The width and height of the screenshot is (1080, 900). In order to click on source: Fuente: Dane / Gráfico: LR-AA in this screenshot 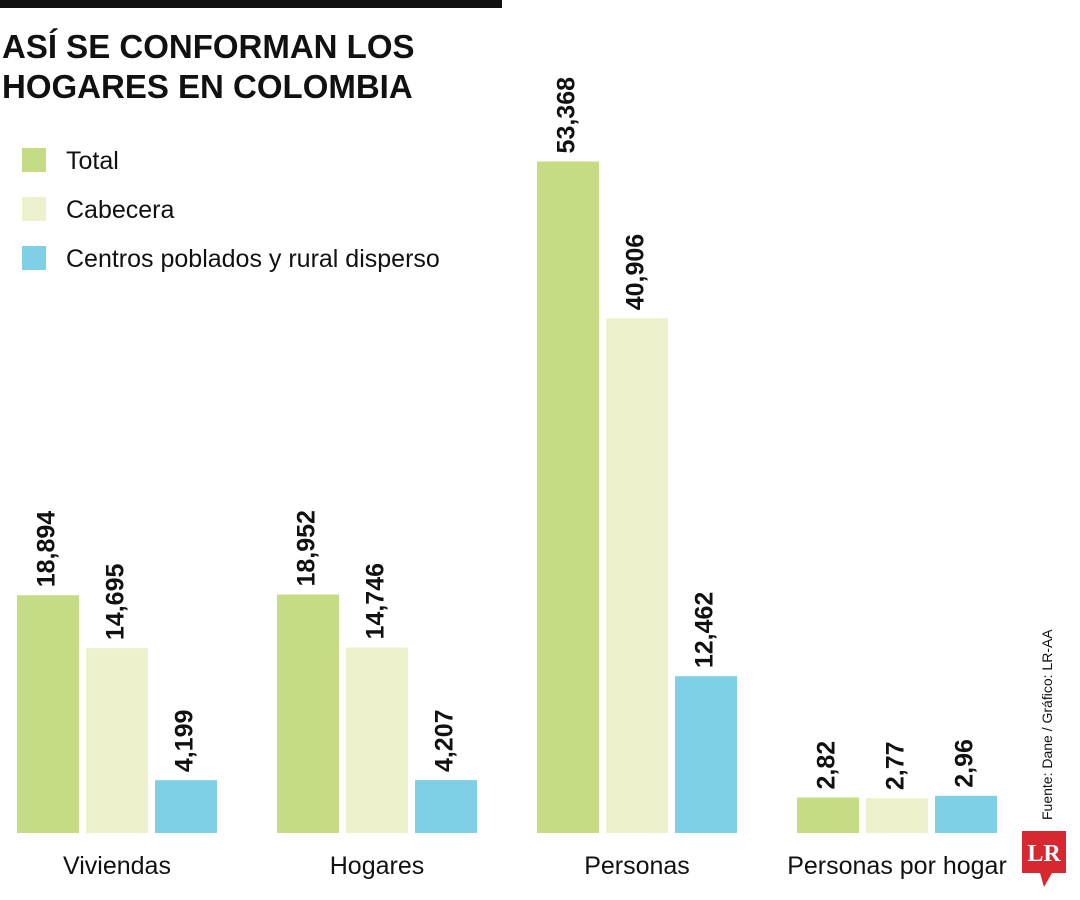, I will do `click(1047, 724)`.